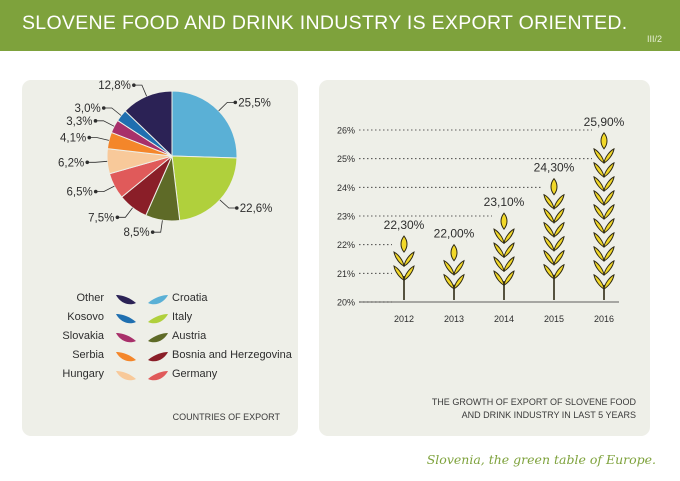 This screenshot has width=680, height=481. I want to click on legend-label-germany: Germany, so click(195, 374).